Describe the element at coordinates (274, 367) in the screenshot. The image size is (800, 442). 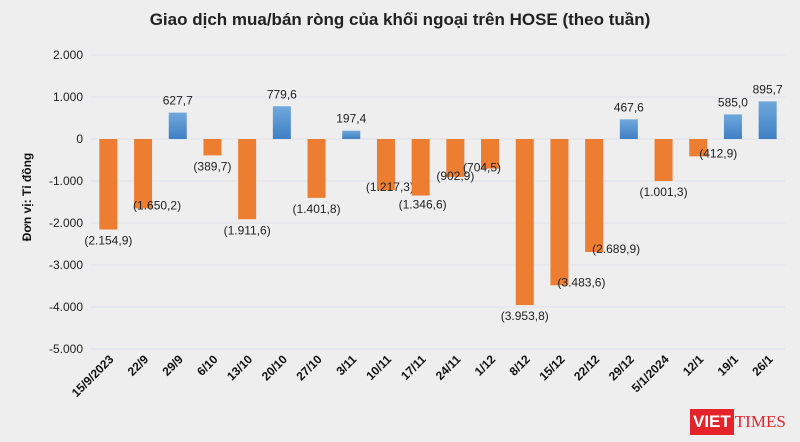
I see `x-tick-label: 20/10` at that location.